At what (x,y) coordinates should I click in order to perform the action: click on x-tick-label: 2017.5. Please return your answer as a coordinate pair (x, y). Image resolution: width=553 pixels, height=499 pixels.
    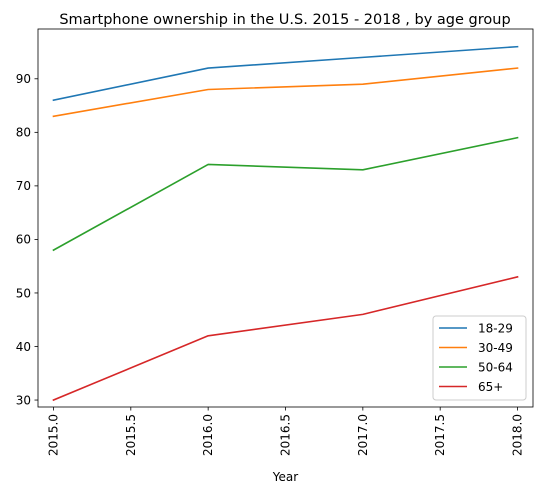
    Looking at the image, I should click on (440, 435).